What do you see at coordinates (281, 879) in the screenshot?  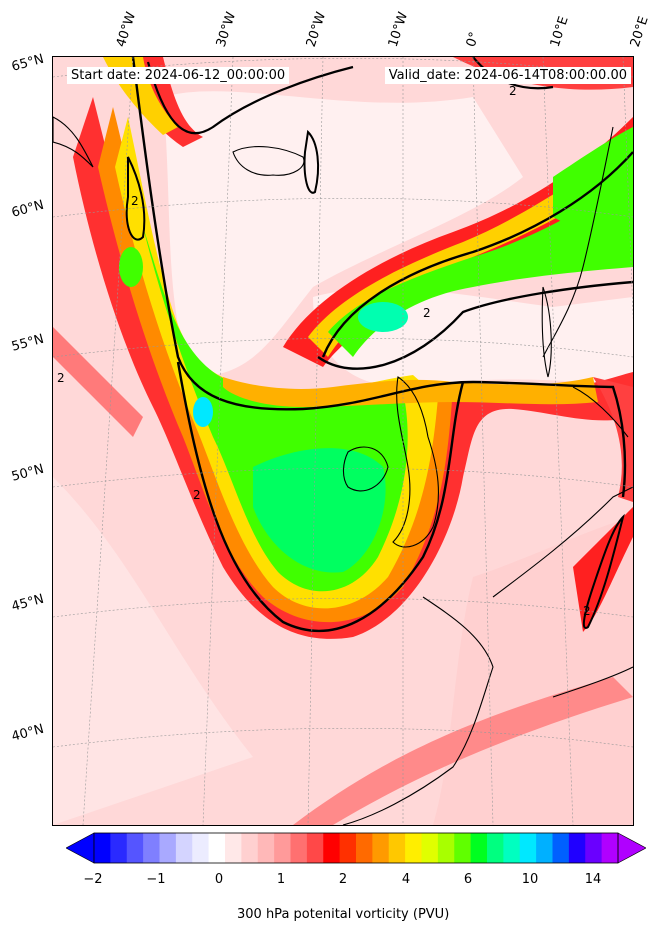 I see `colorbar-tick: 1` at bounding box center [281, 879].